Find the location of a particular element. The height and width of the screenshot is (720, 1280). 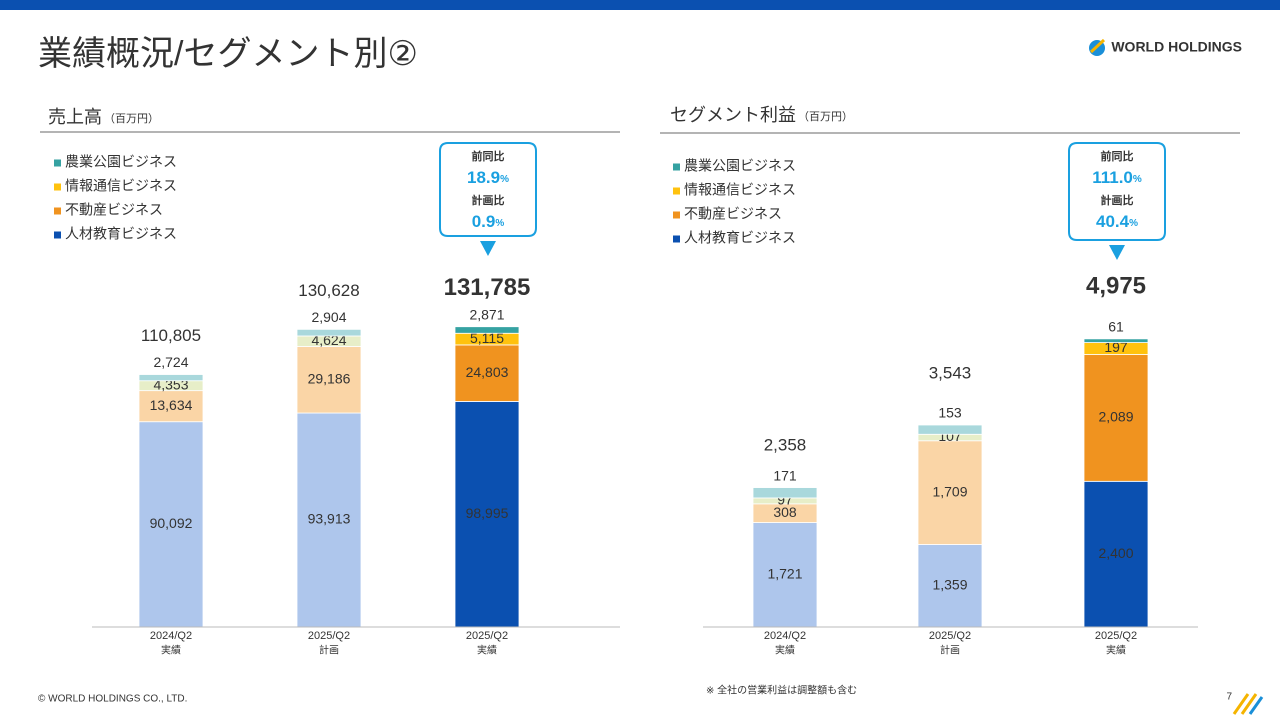

data-label: 13,634 is located at coordinates (171, 405).